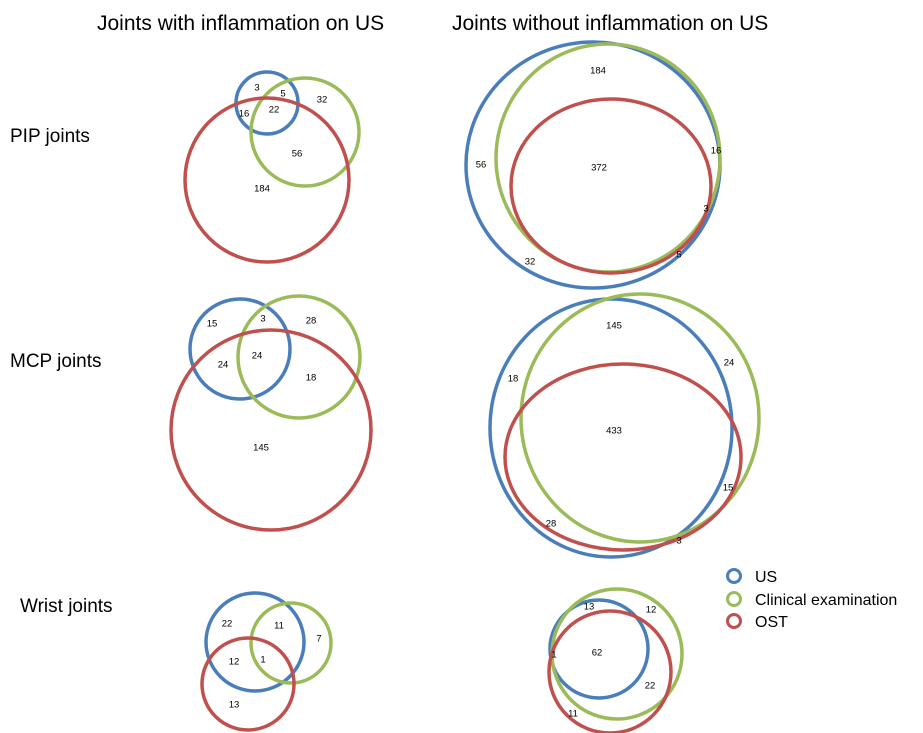  What do you see at coordinates (66, 606) in the screenshot?
I see `row-label-wrist: Wrist joints` at bounding box center [66, 606].